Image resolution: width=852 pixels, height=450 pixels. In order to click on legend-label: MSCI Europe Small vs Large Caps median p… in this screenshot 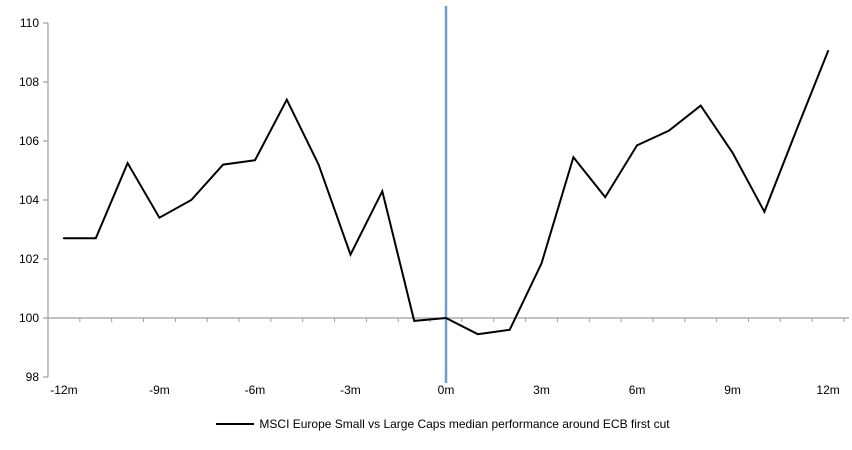, I will do `click(464, 424)`.